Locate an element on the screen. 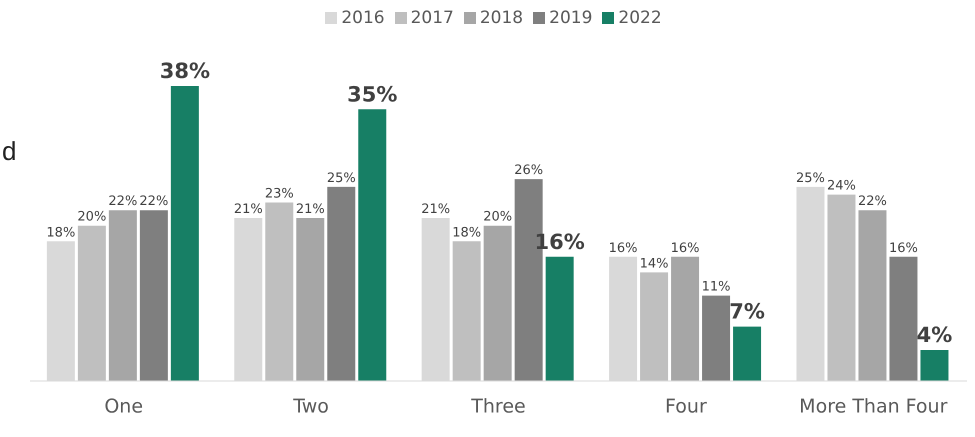  data-label: 38% is located at coordinates (185, 71).